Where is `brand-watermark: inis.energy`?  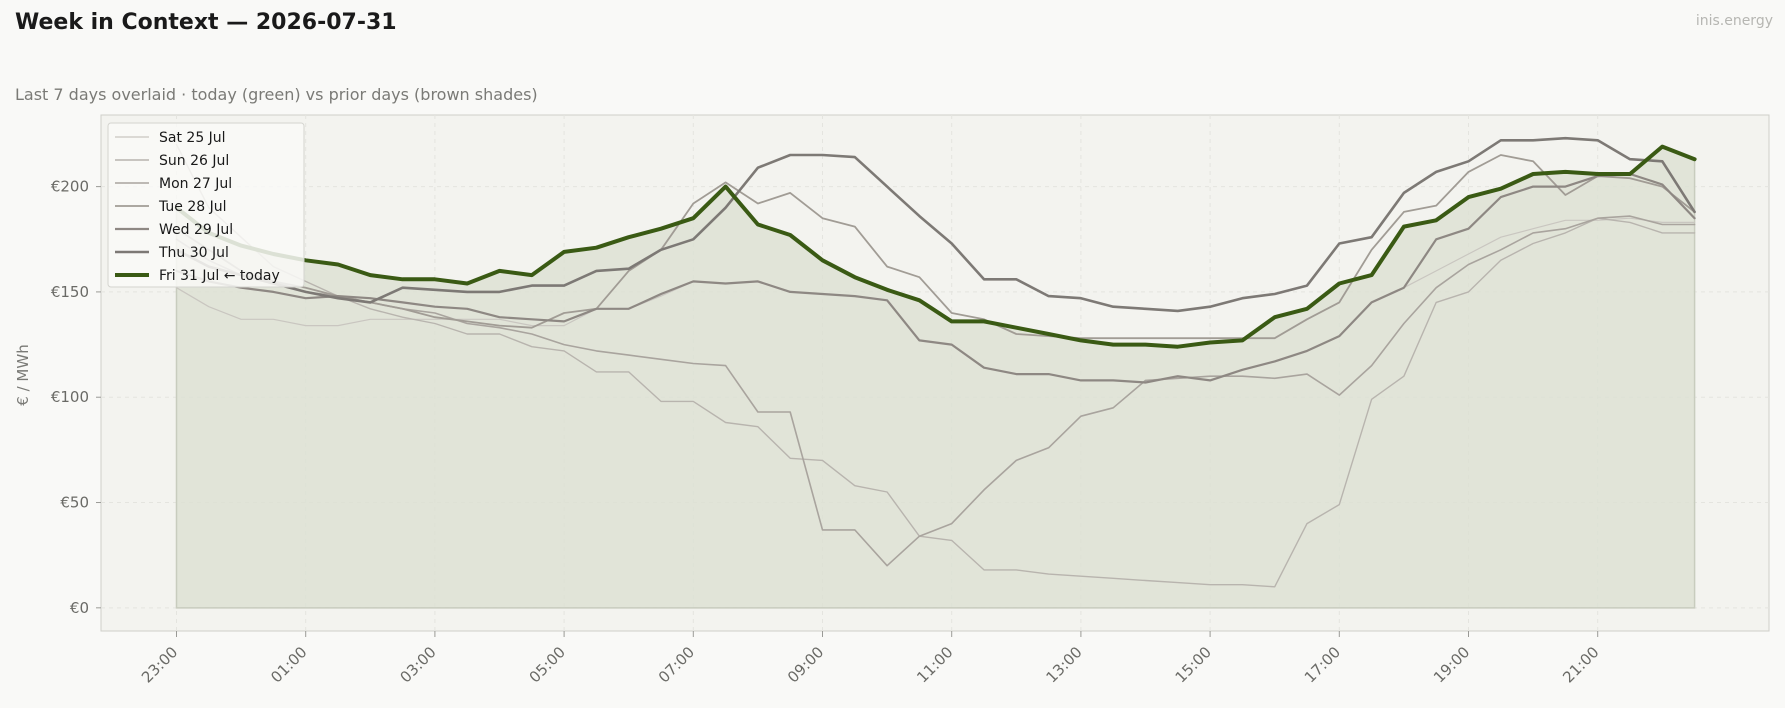
brand-watermark: inis.energy is located at coordinates (1734, 21).